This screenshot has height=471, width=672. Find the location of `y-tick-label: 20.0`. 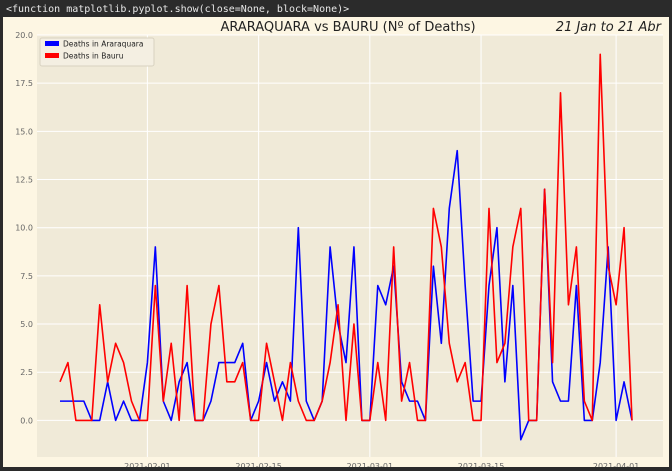

y-tick-label: 20.0 is located at coordinates (24, 35).